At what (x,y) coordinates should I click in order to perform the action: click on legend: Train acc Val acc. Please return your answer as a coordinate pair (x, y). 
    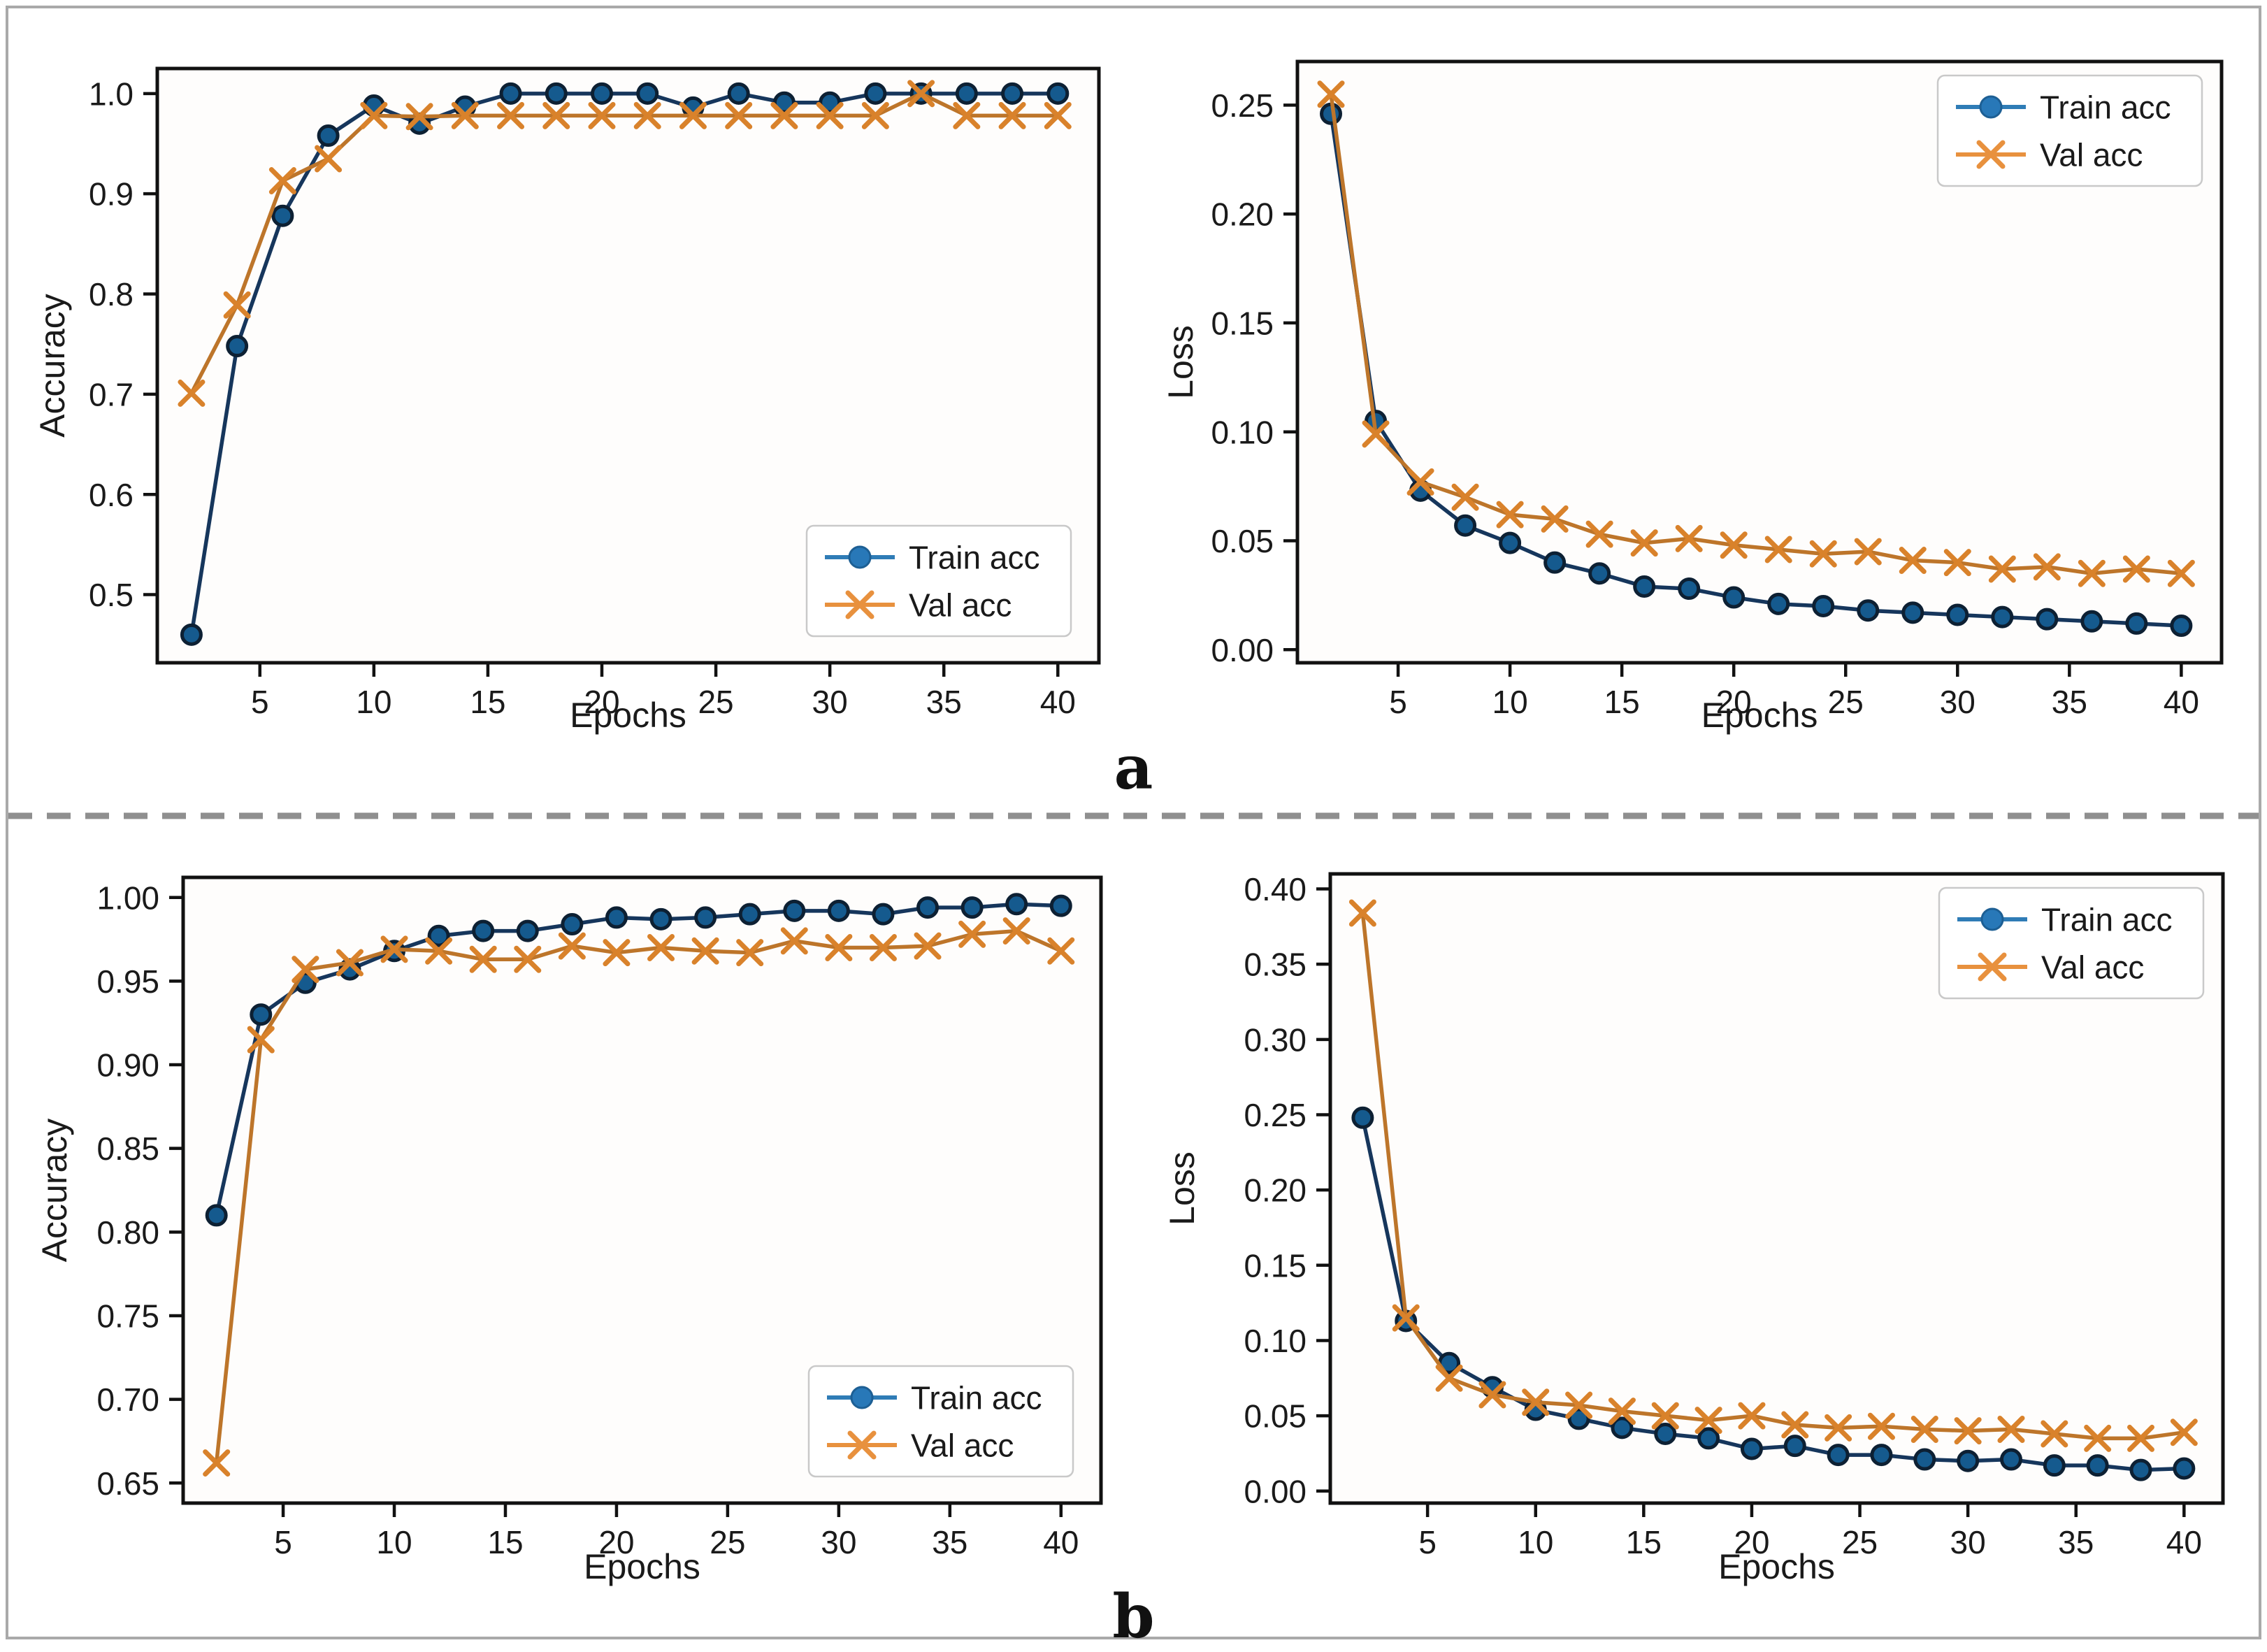
    Looking at the image, I should click on (2071, 943).